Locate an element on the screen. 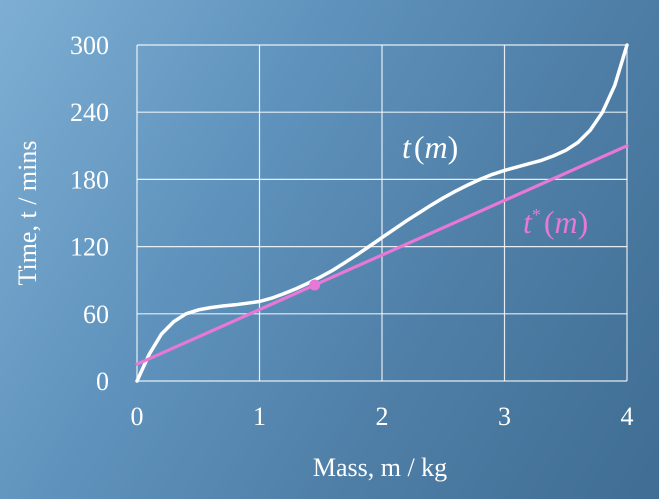 The image size is (659, 499). series-label-tstar: t*(m) is located at coordinates (555, 222).